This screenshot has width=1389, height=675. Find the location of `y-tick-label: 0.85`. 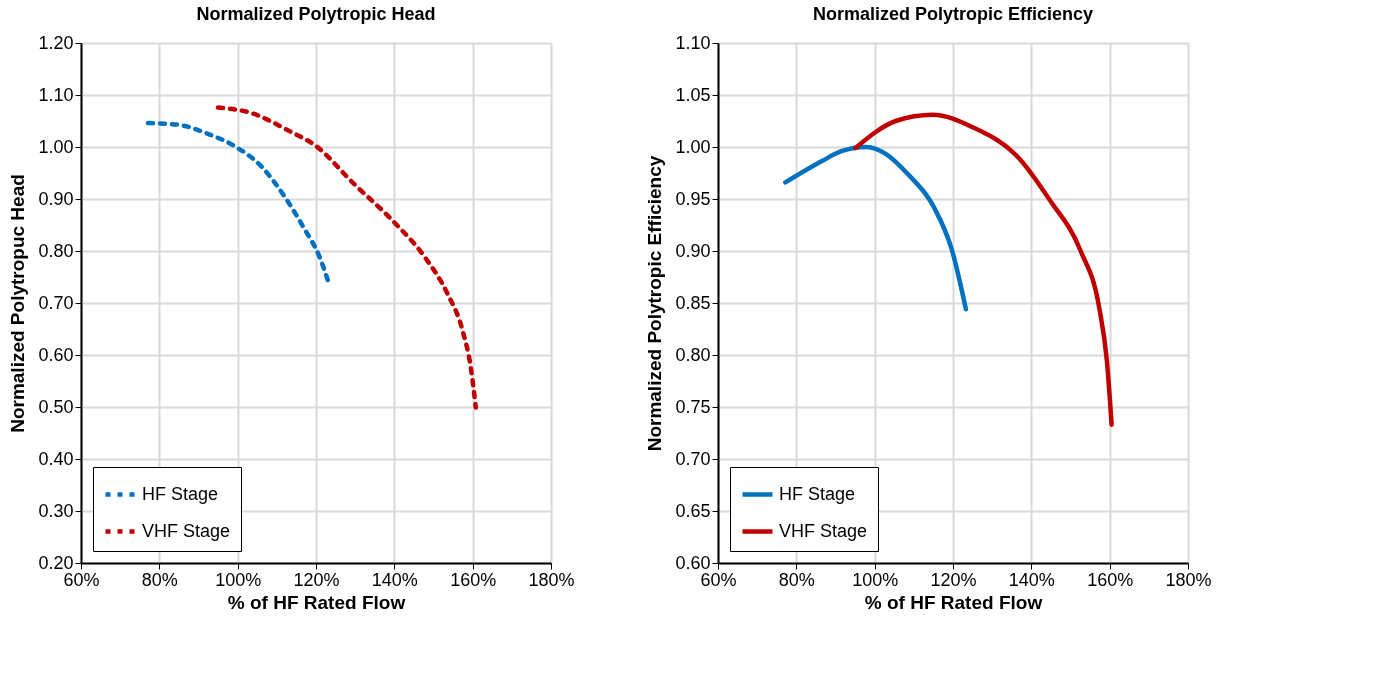

y-tick-label: 0.85 is located at coordinates (693, 302).